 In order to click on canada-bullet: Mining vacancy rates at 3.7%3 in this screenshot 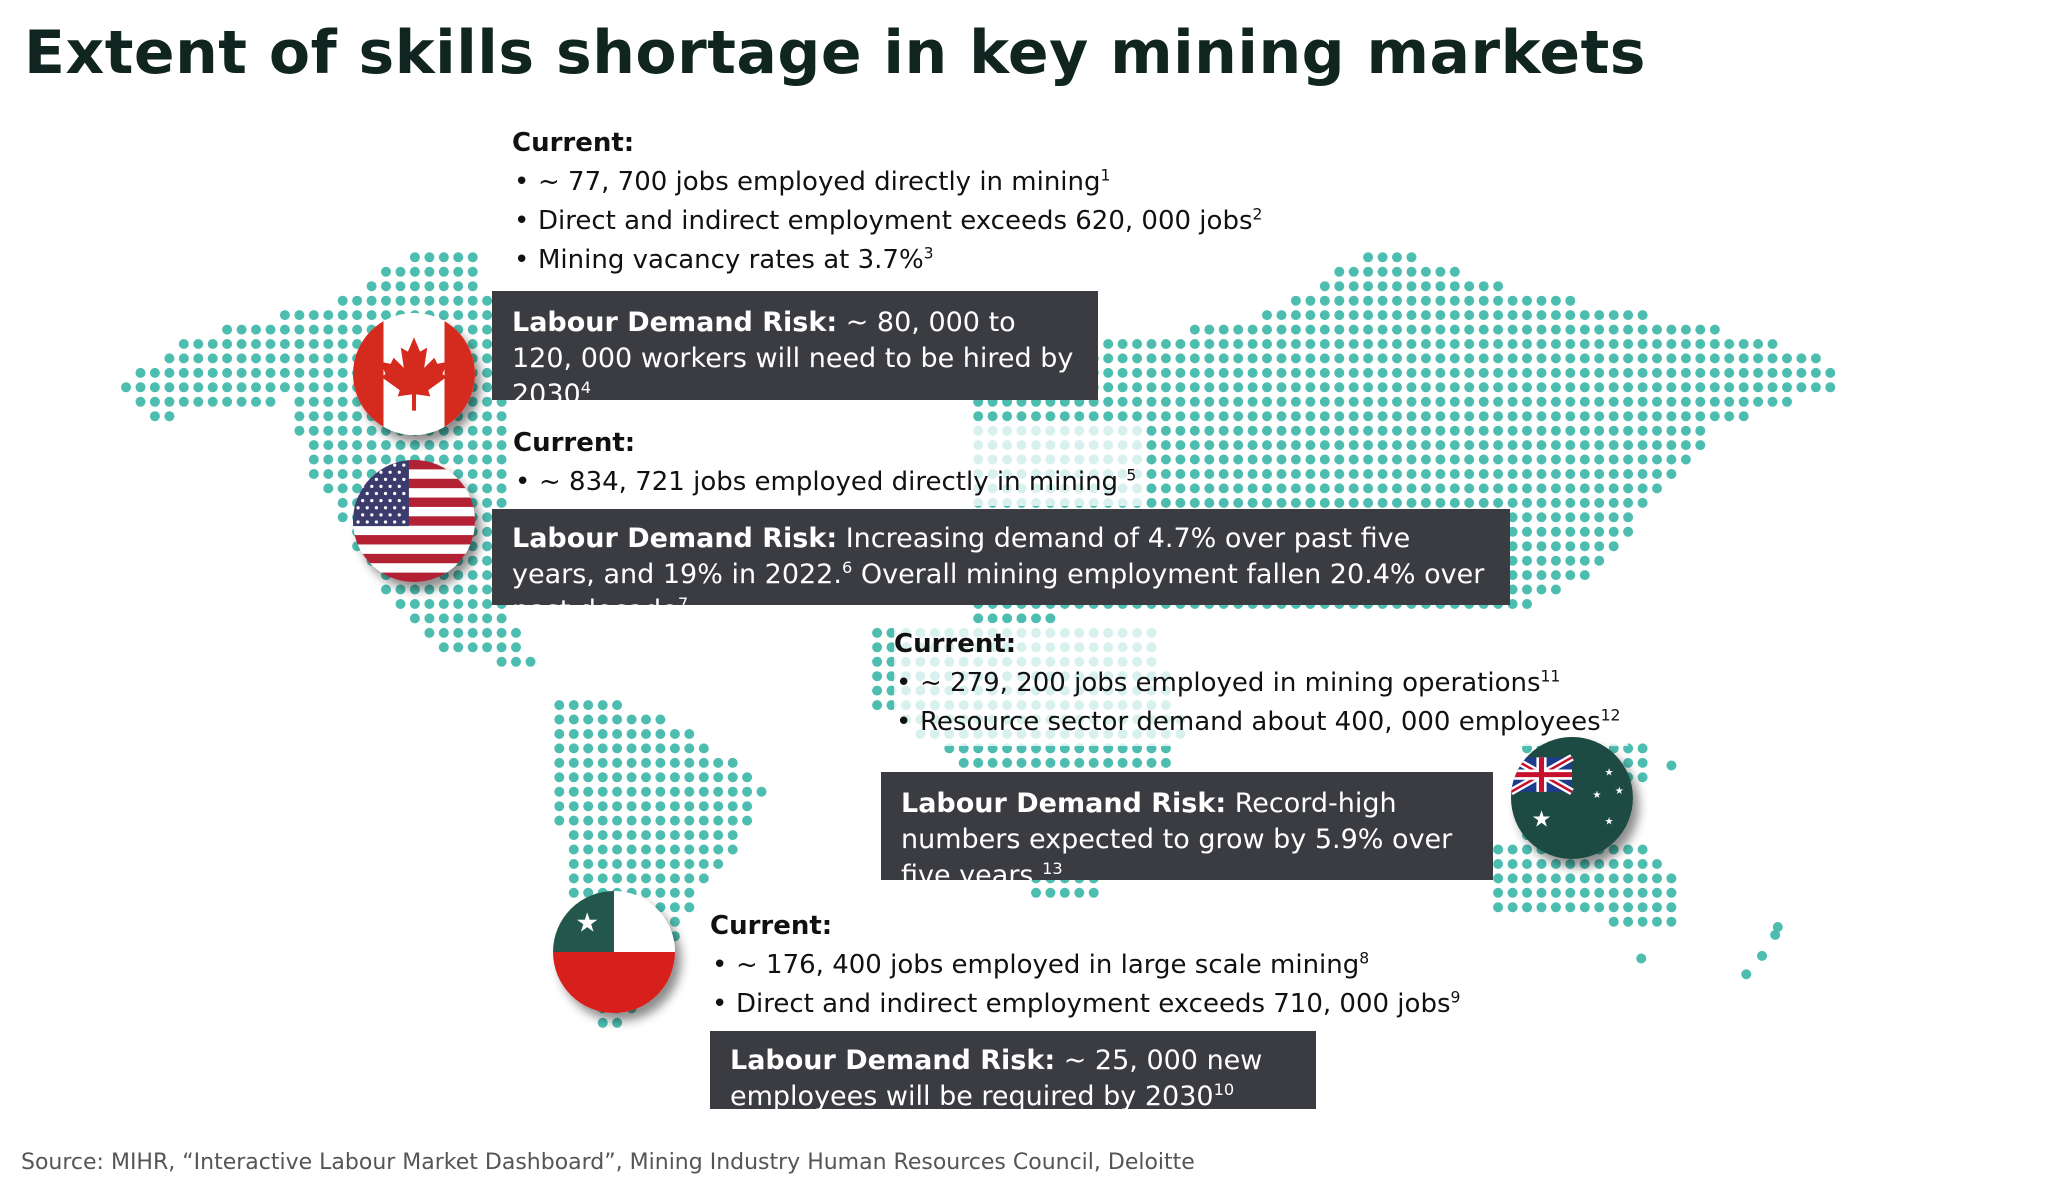, I will do `click(887, 260)`.